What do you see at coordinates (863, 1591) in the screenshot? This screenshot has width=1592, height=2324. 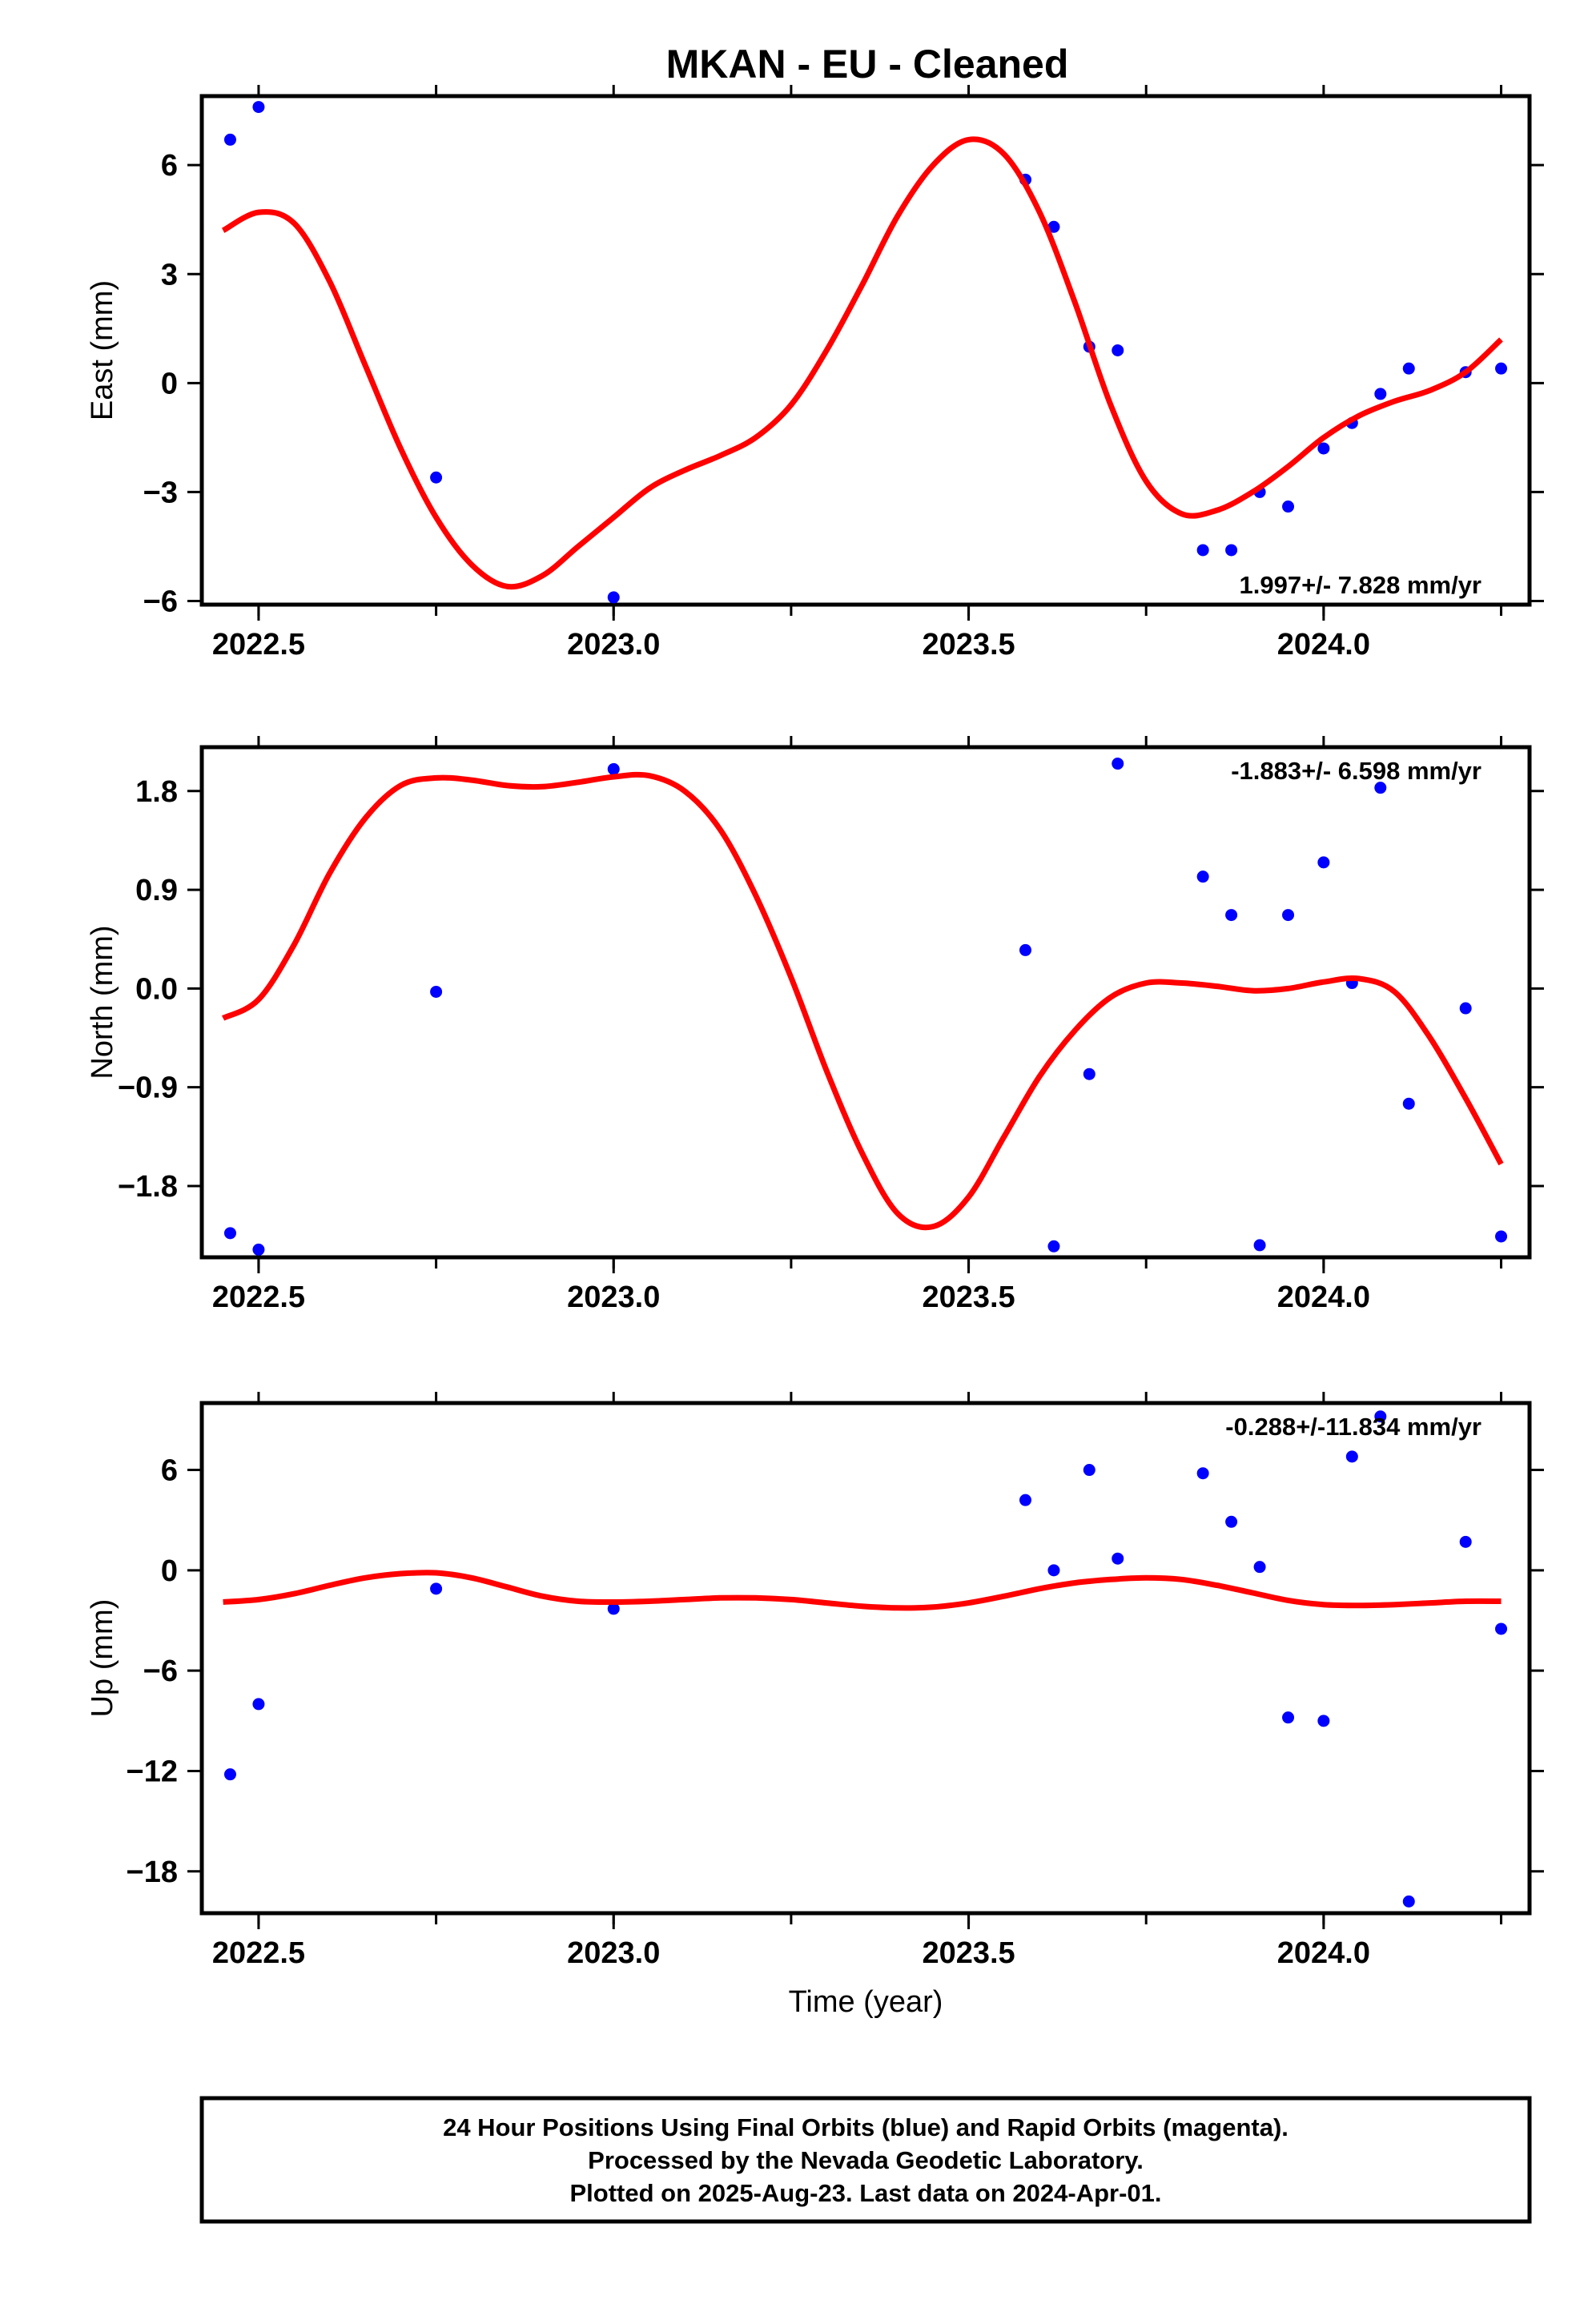 I see `fit-curve` at bounding box center [863, 1591].